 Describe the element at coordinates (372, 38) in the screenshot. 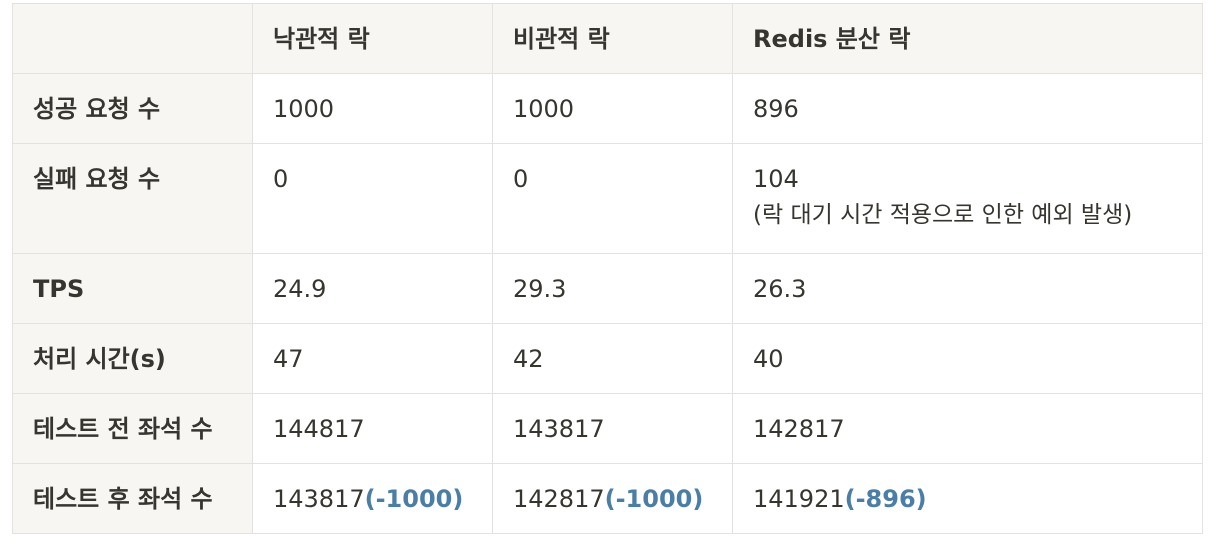

I see `header-optimistic-lock: 낙관적 락` at that location.